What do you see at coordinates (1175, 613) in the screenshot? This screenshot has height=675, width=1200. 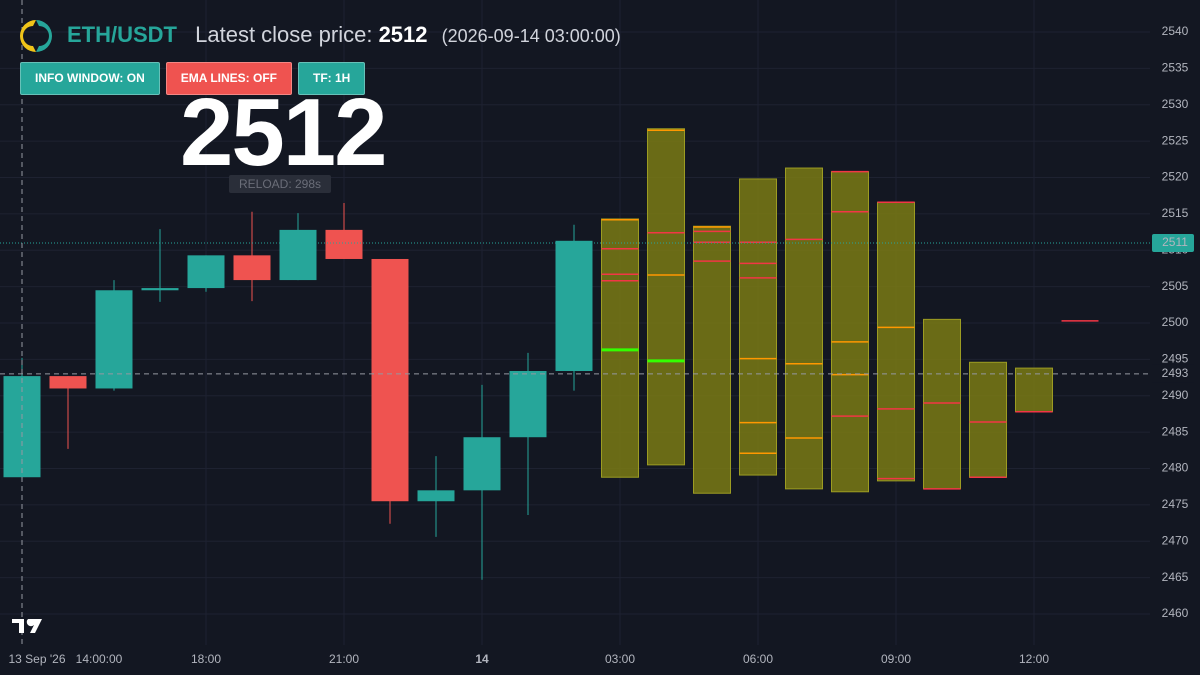 I see `y-tick-label: 2460` at bounding box center [1175, 613].